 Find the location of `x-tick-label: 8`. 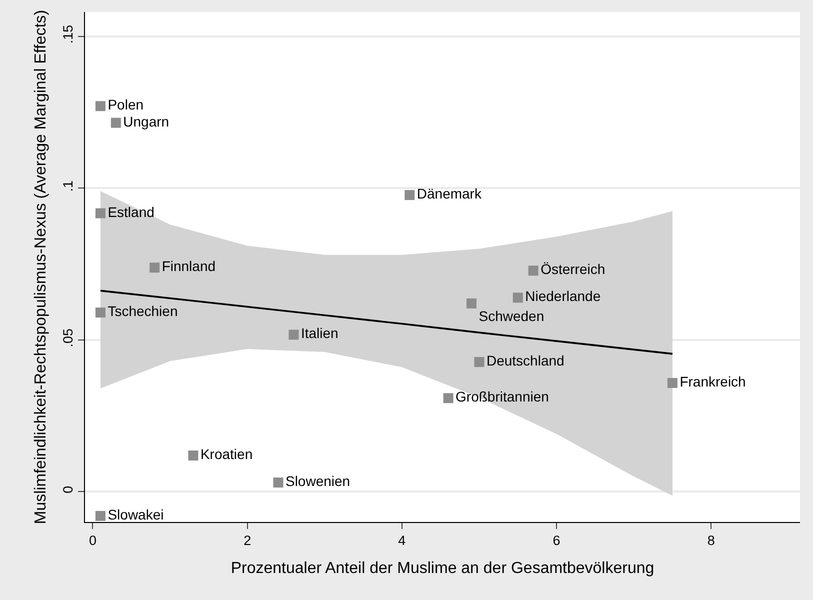

x-tick-label: 8 is located at coordinates (711, 540).